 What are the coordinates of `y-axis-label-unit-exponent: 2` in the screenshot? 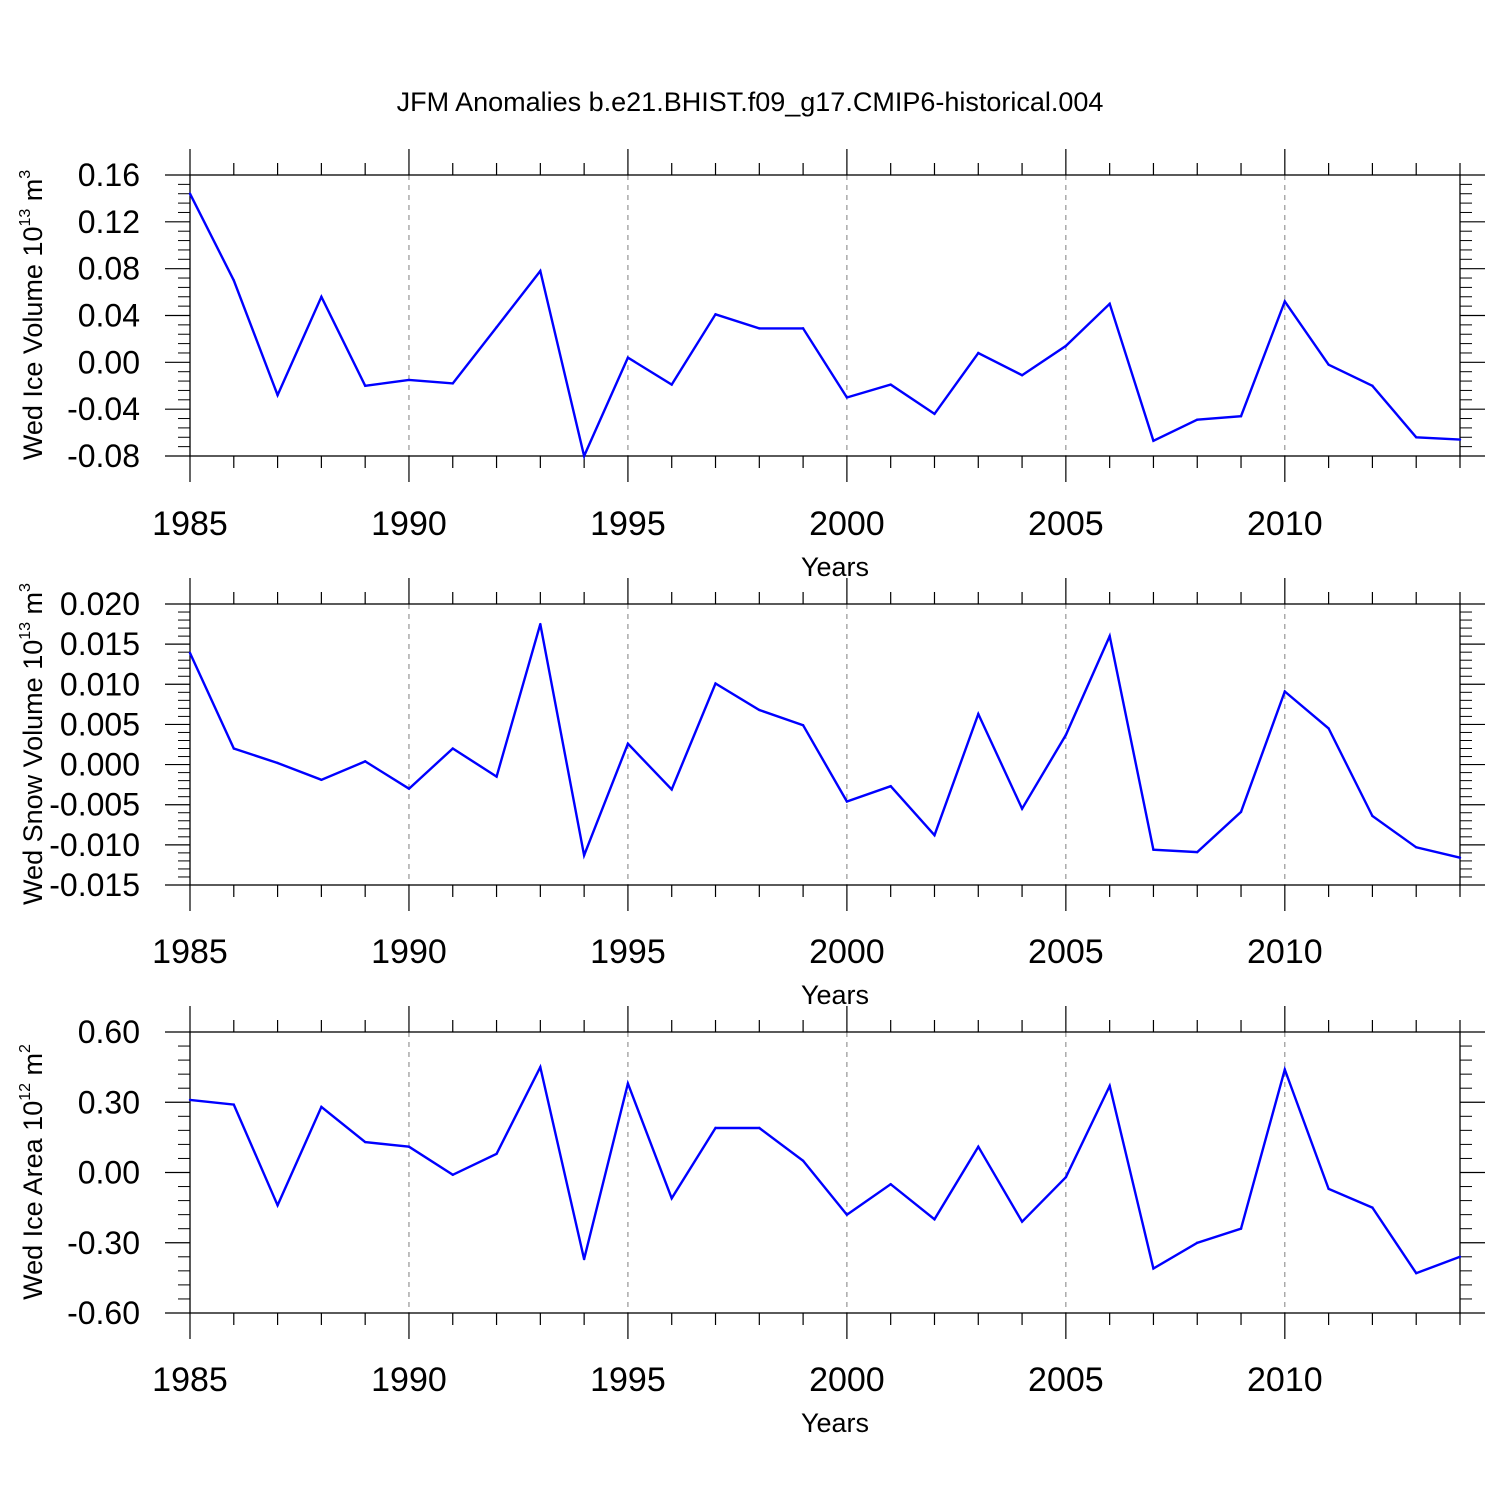 It's located at (25, 1048).